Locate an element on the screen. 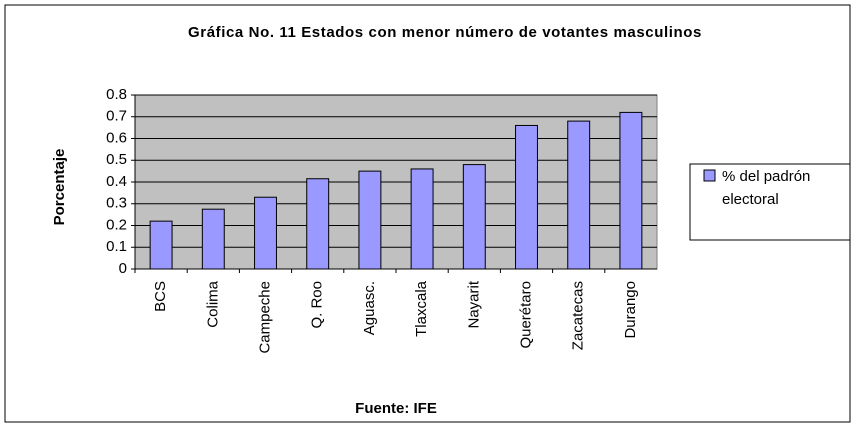 The image size is (856, 428). x-tick-label: Q. Roo is located at coordinates (317, 305).